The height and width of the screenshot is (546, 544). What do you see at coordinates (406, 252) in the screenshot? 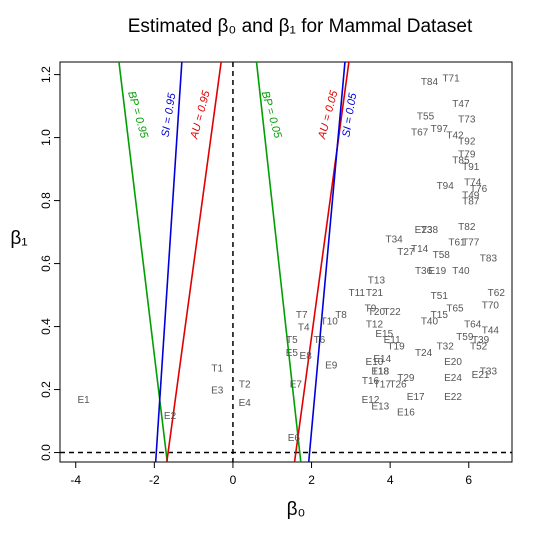
I see `data-point-label: T27` at bounding box center [406, 252].